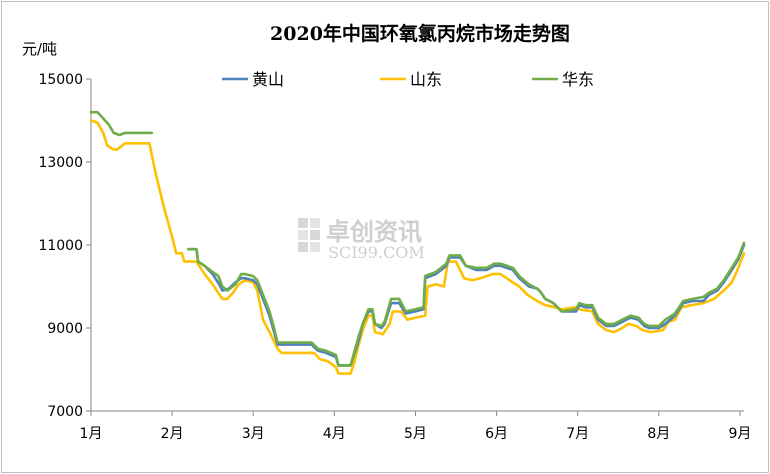 The image size is (770, 474). What do you see at coordinates (577, 434) in the screenshot?
I see `x-tick-label: 7月` at bounding box center [577, 434].